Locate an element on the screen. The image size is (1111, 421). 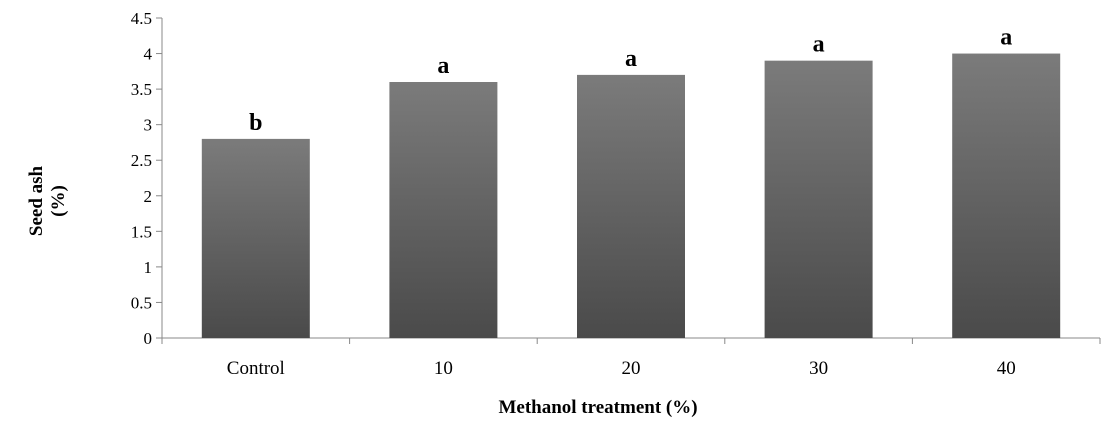
y-tick-label: 2 is located at coordinates (148, 196).